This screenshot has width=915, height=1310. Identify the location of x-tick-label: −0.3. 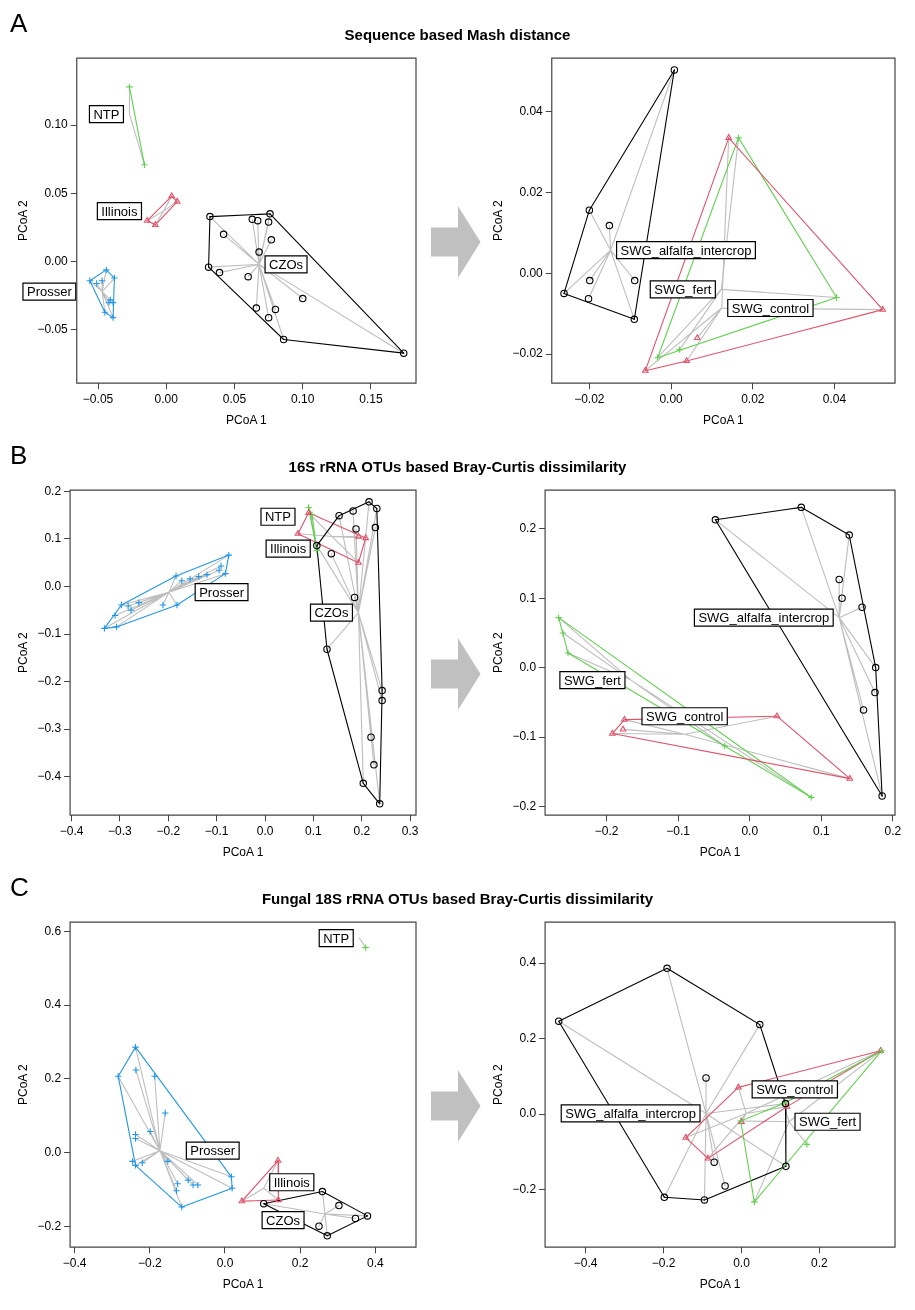
(120, 830).